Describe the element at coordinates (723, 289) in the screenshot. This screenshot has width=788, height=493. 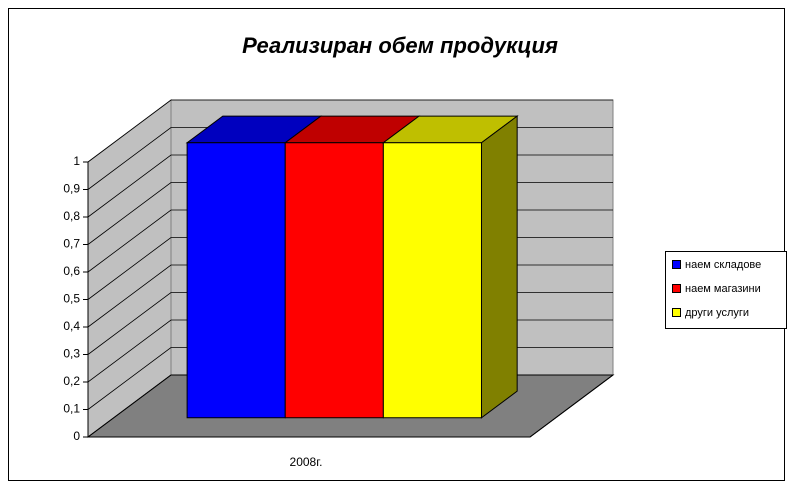
I see `legend-label: наем магазини` at that location.